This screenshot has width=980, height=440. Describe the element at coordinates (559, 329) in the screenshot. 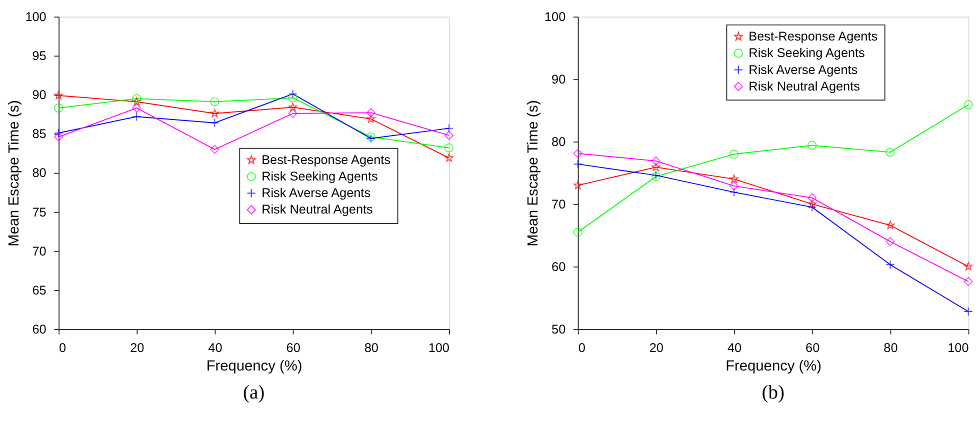

I see `y-tick-label: 50` at that location.